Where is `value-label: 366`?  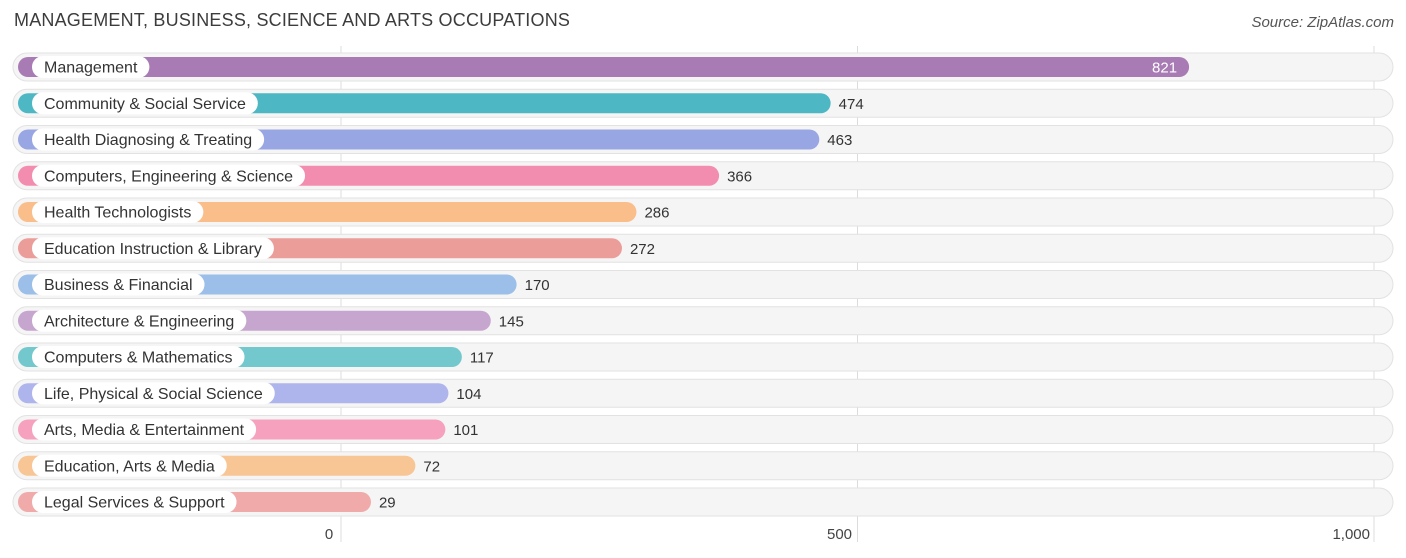
value-label: 366 is located at coordinates (739, 176).